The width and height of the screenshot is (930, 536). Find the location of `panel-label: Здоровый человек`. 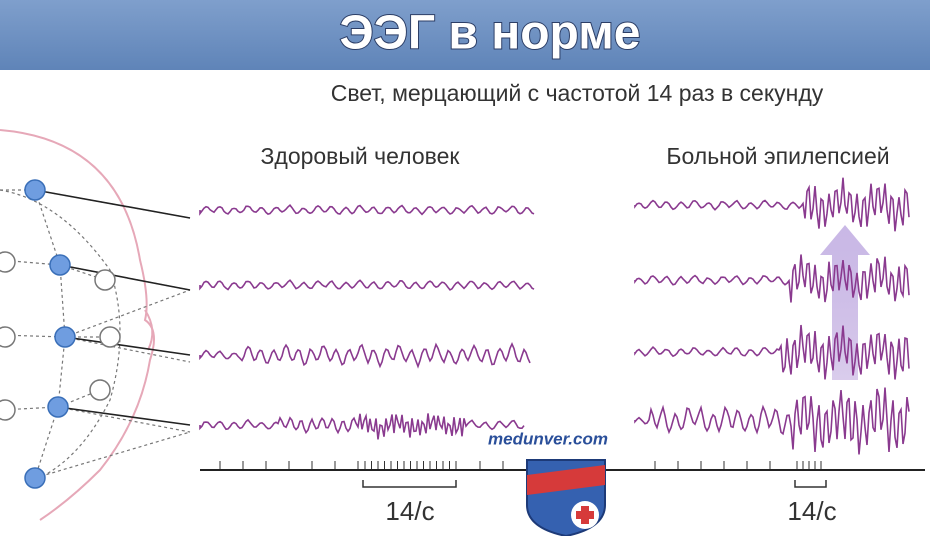

panel-label: Здоровый человек is located at coordinates (361, 156).